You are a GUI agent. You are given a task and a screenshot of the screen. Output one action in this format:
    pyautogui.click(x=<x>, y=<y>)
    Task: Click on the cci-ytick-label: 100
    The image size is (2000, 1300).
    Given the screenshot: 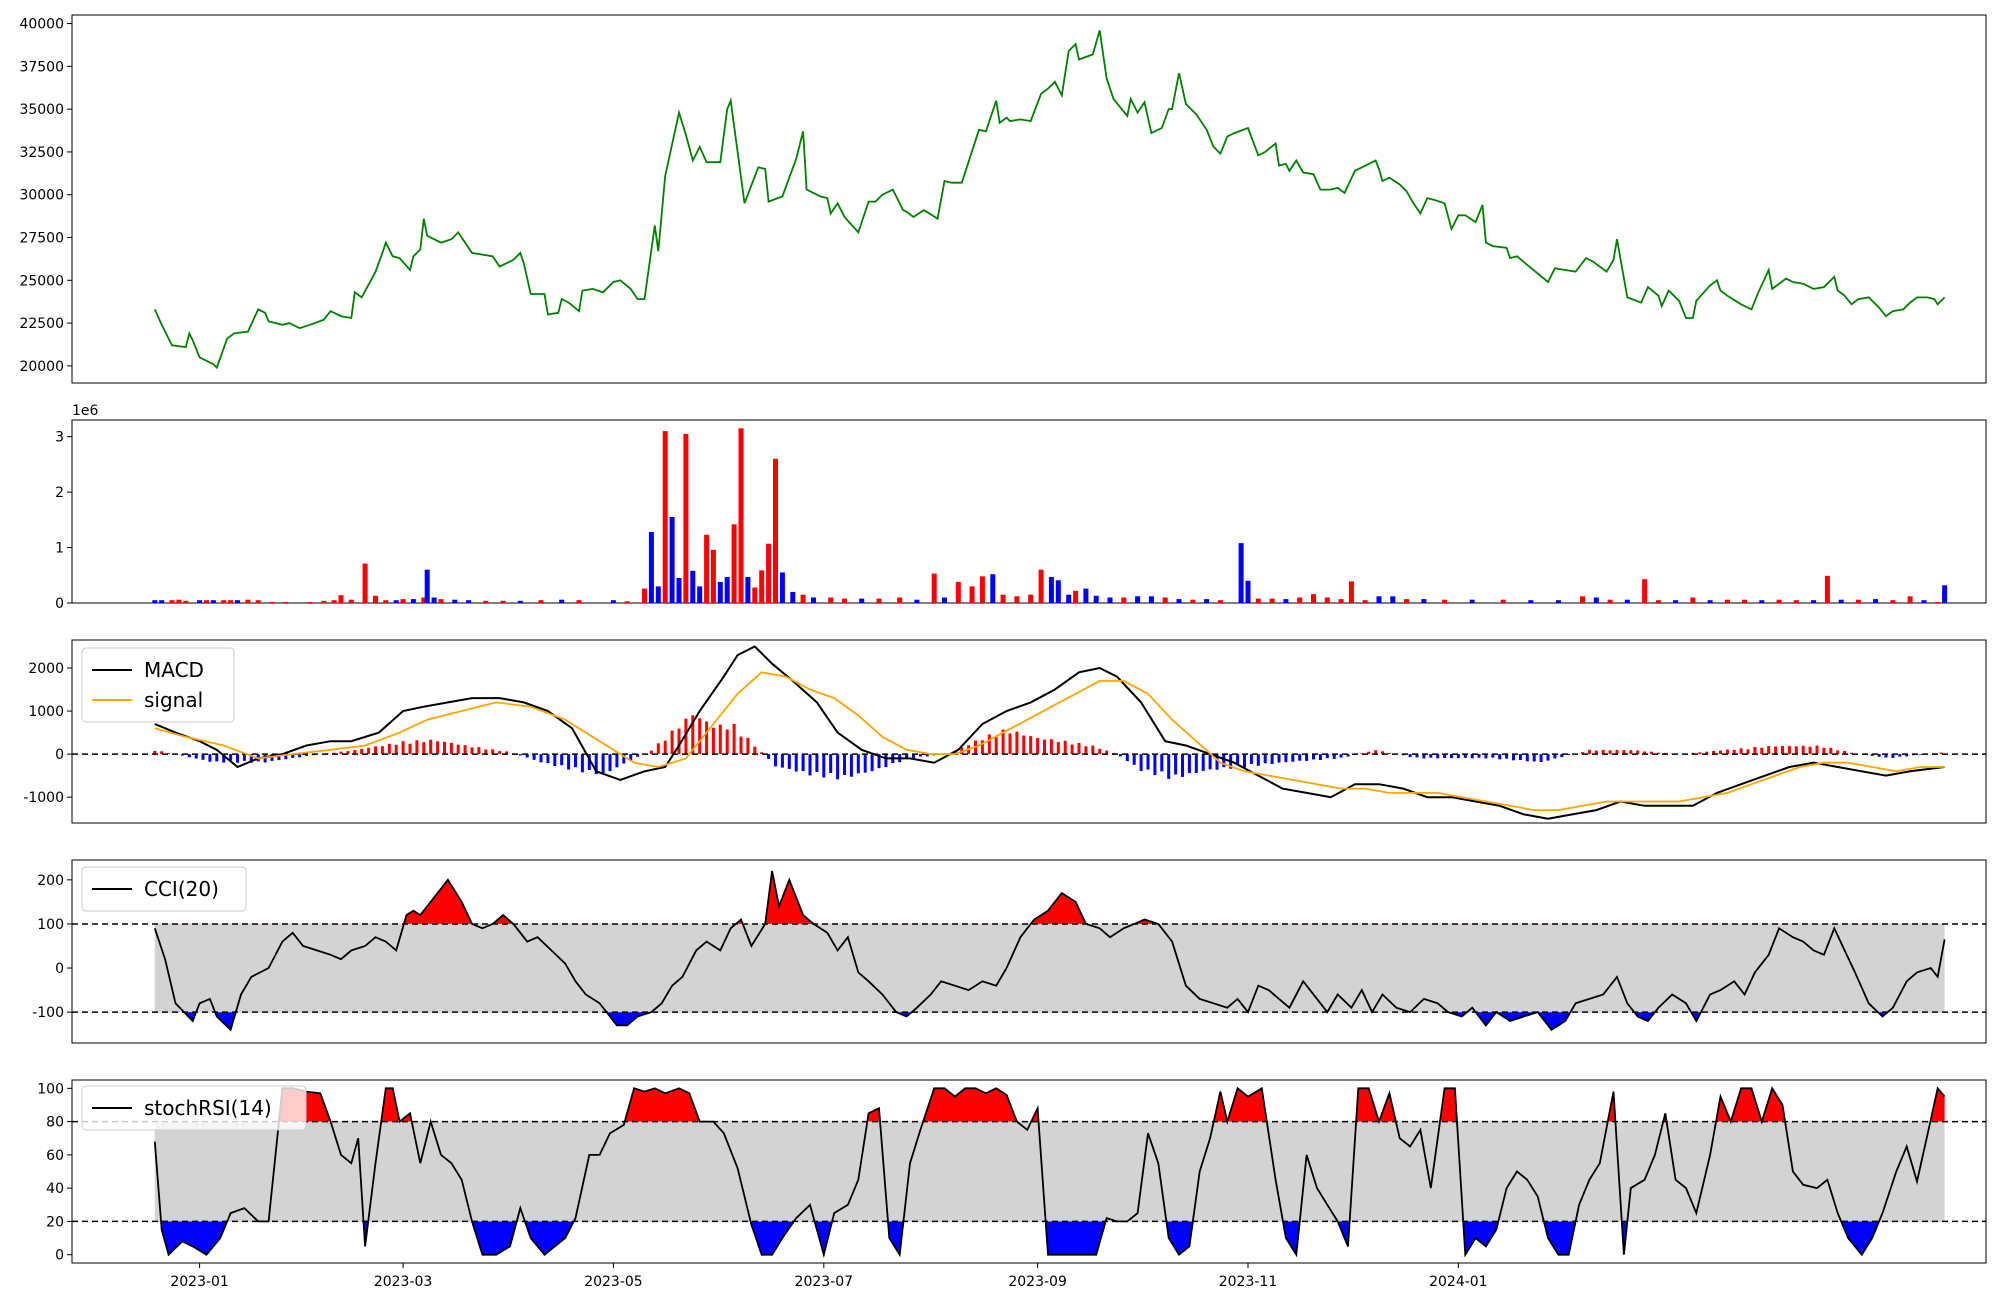 What is the action you would take?
    pyautogui.click(x=50, y=925)
    